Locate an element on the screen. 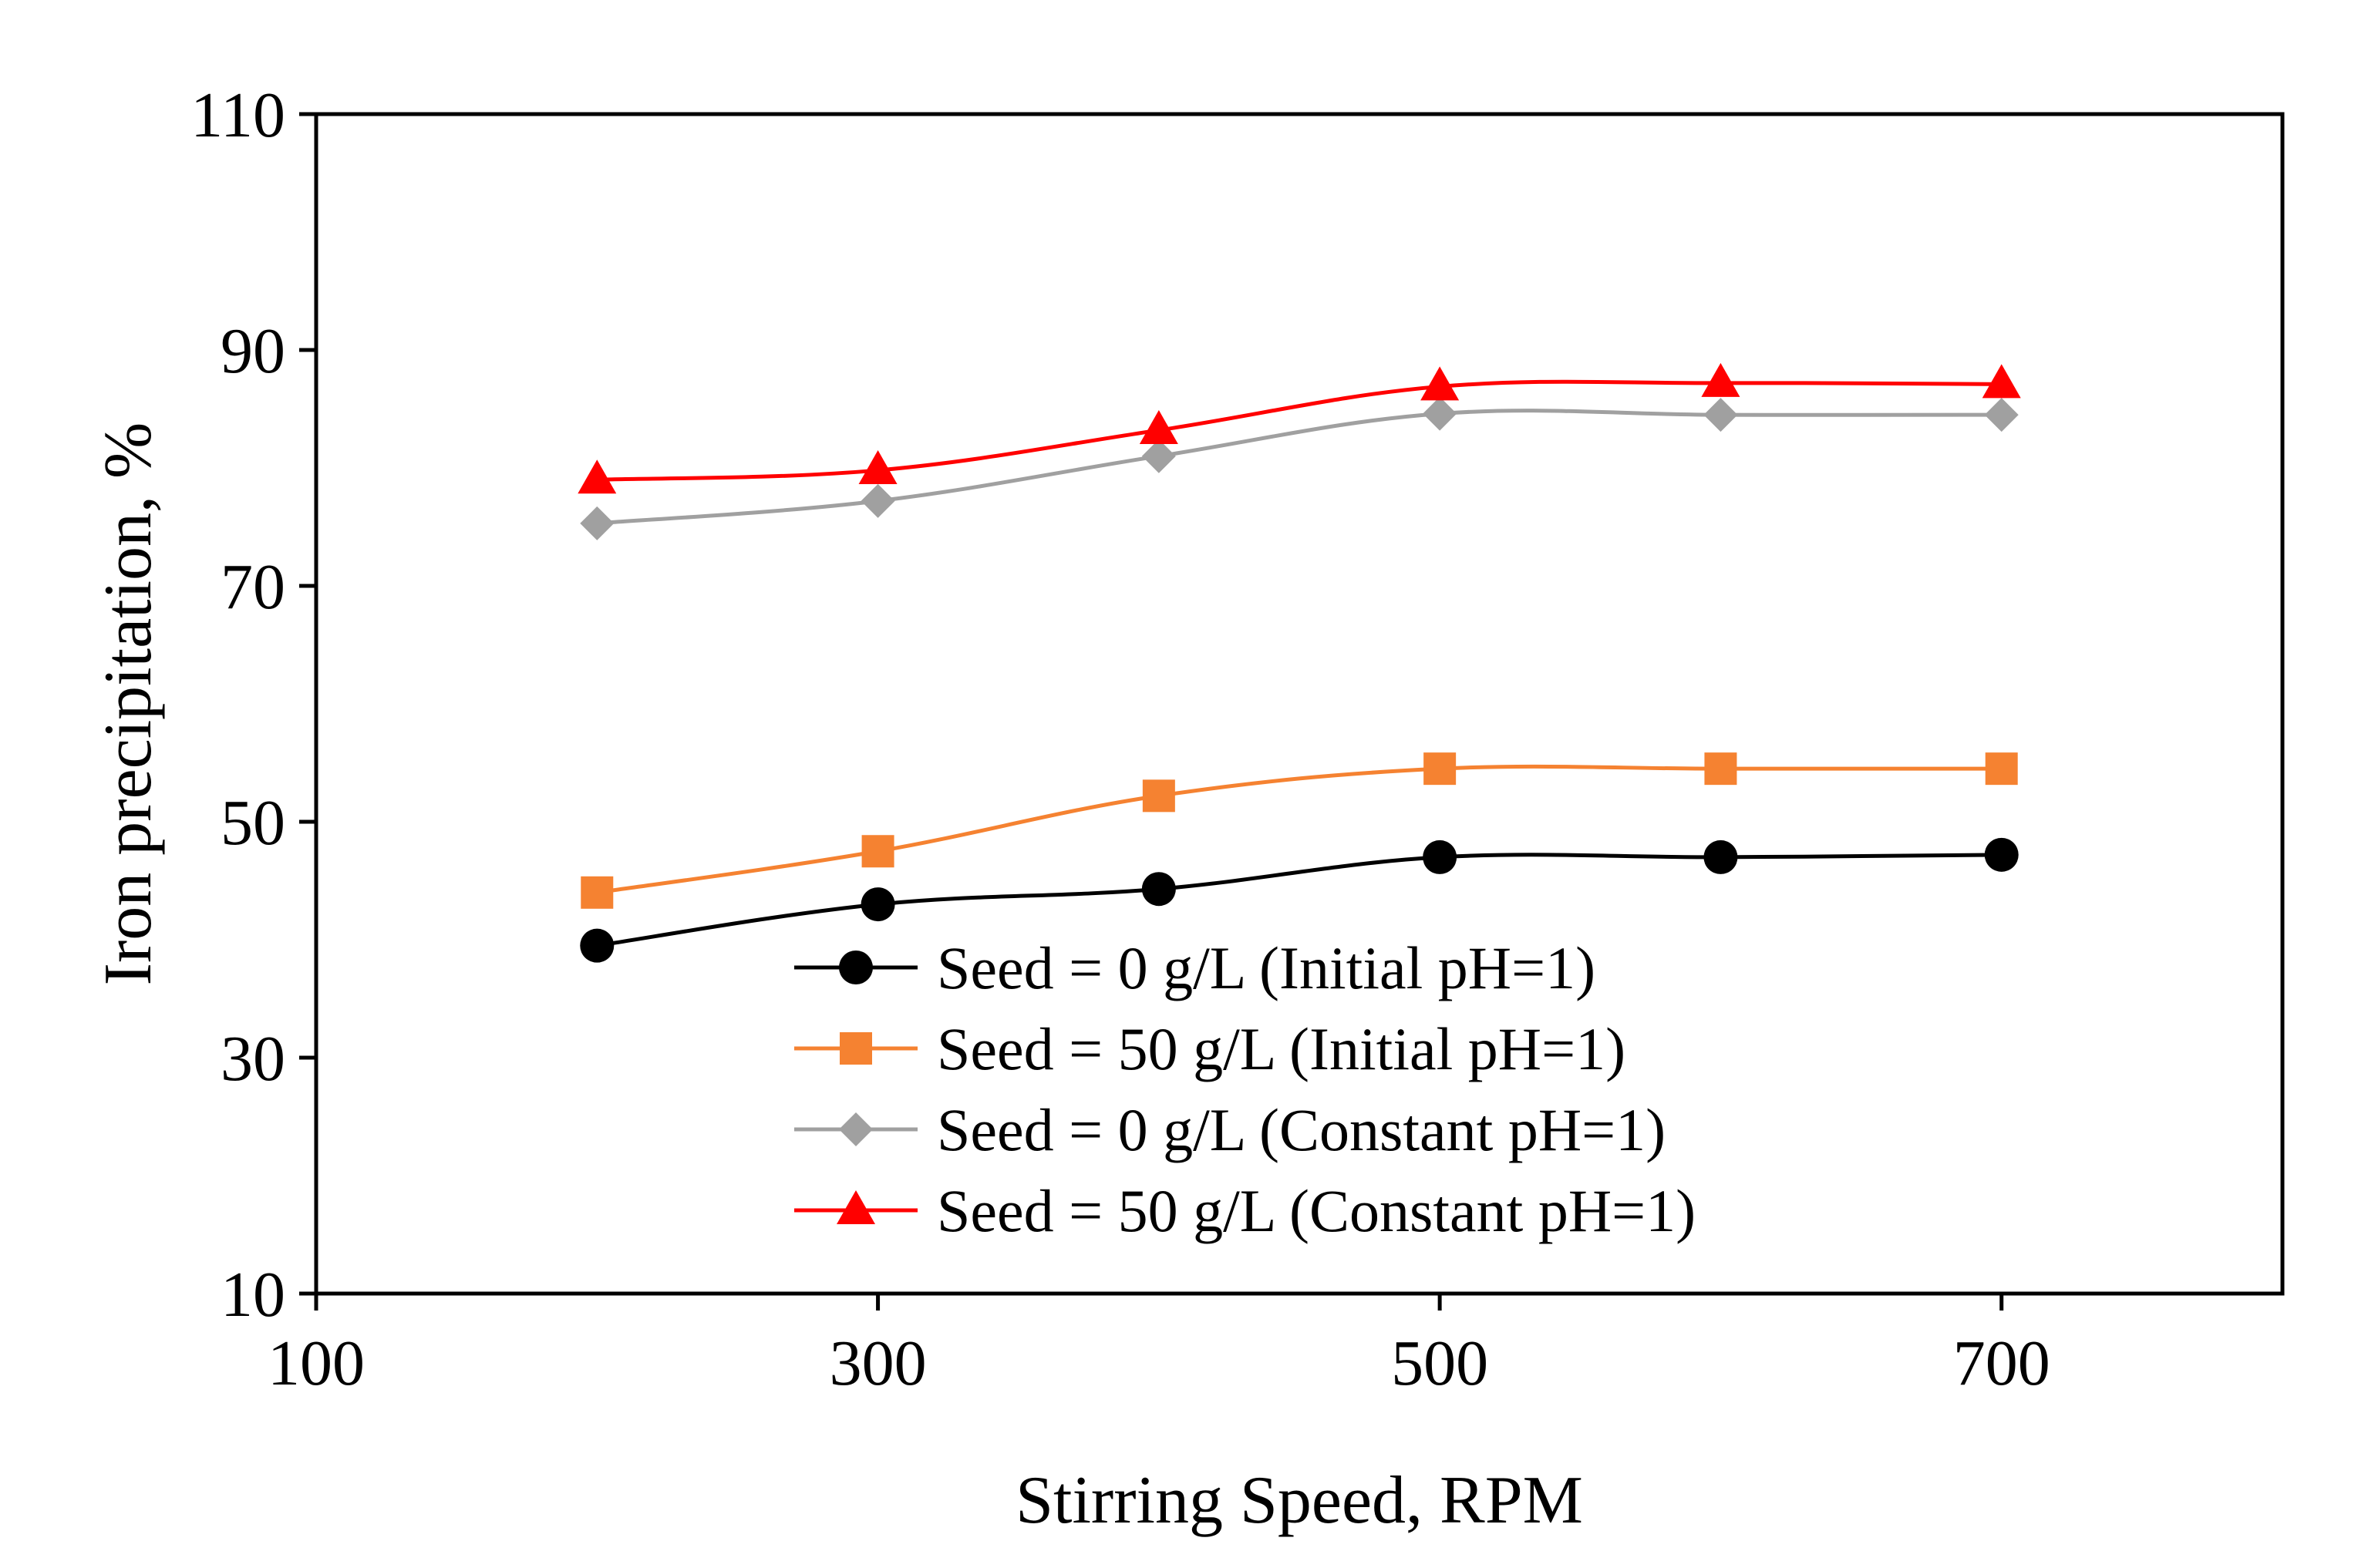  legend-entry: Seed = 0 g/L (Initial pH=1) is located at coordinates (1194, 967).